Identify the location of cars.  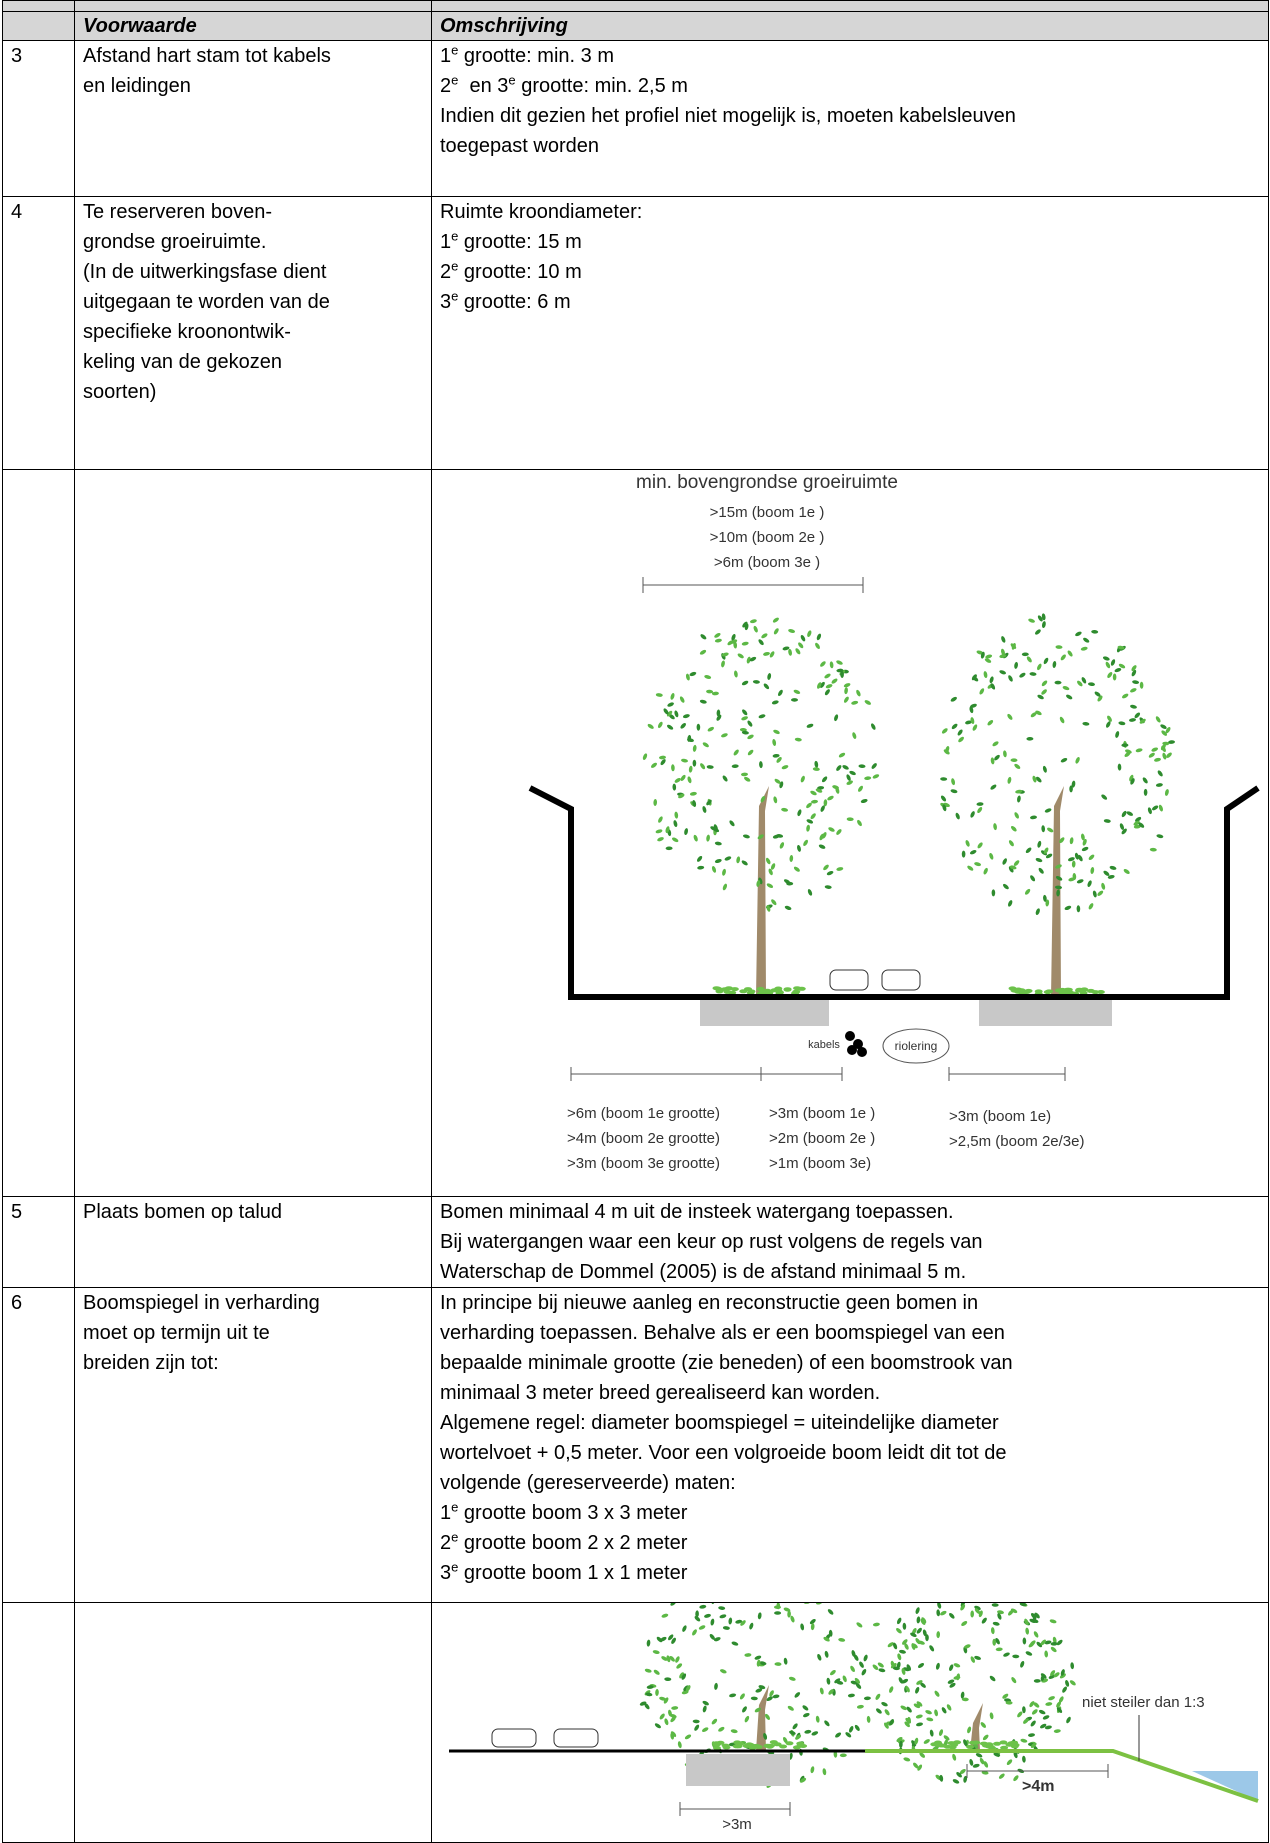
(545, 1738).